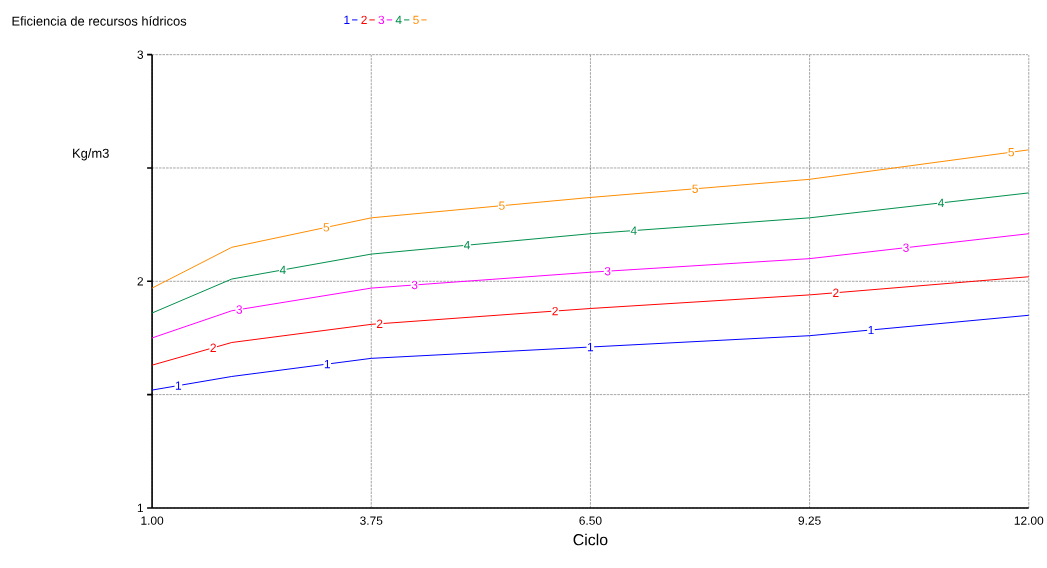 This screenshot has width=1047, height=568. What do you see at coordinates (152, 521) in the screenshot?
I see `x-tick-label: 1.00` at bounding box center [152, 521].